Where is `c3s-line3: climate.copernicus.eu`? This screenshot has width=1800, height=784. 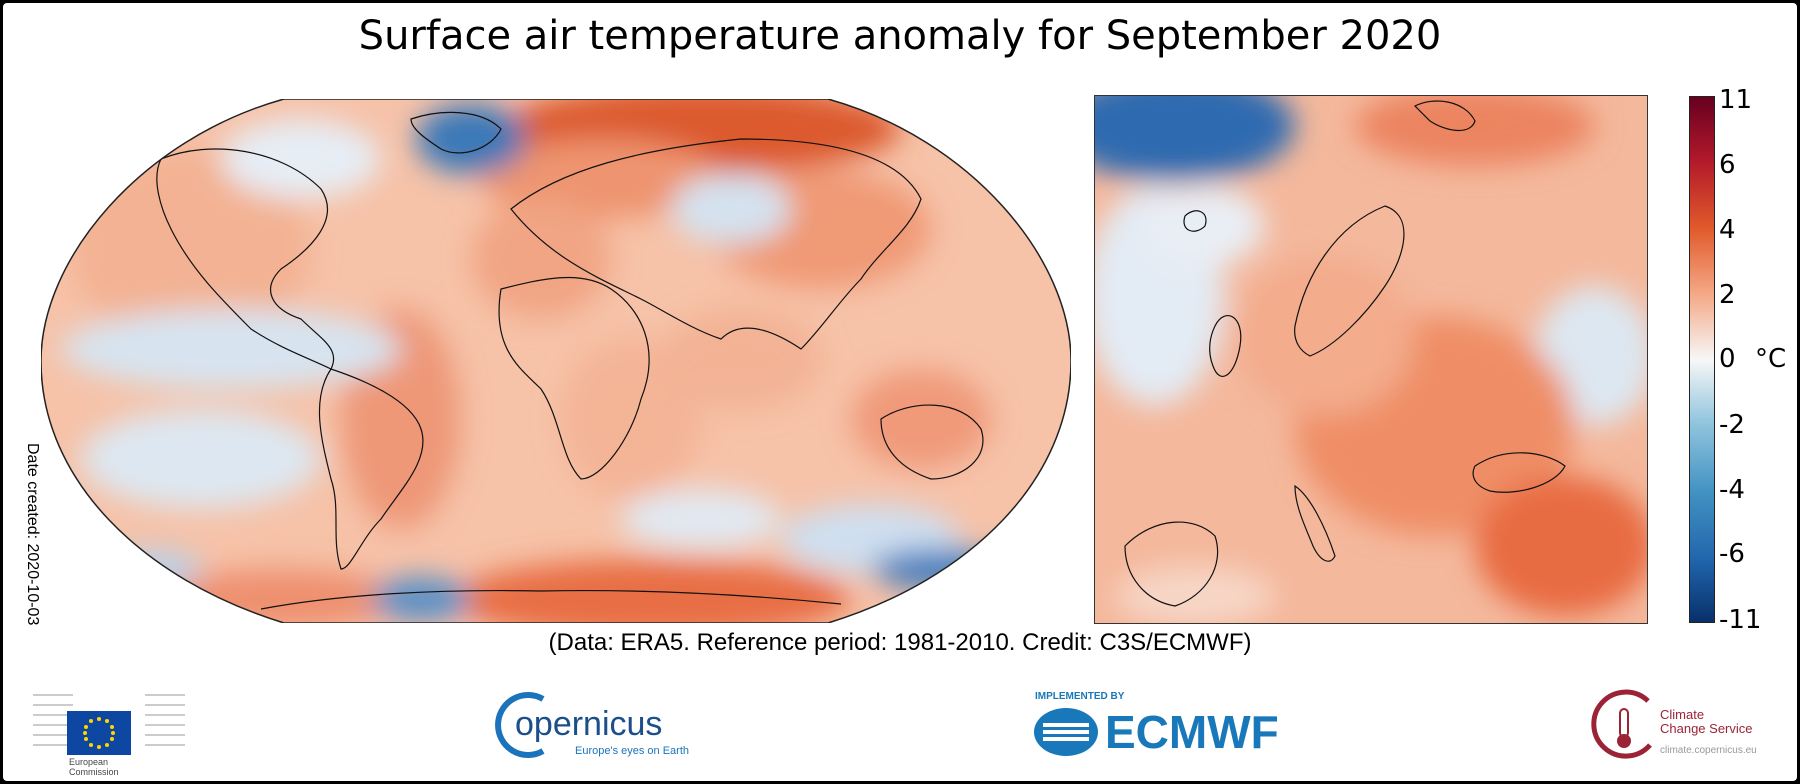 c3s-line3: climate.copernicus.eu is located at coordinates (1708, 750).